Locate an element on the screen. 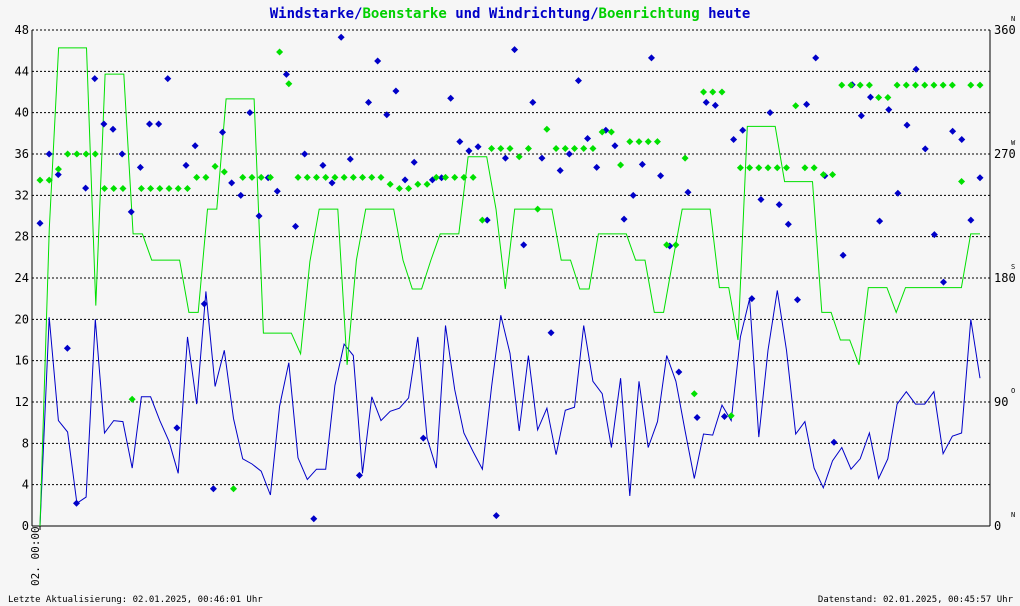 The image size is (1020, 606). left-tick-label: 0 is located at coordinates (25, 526).